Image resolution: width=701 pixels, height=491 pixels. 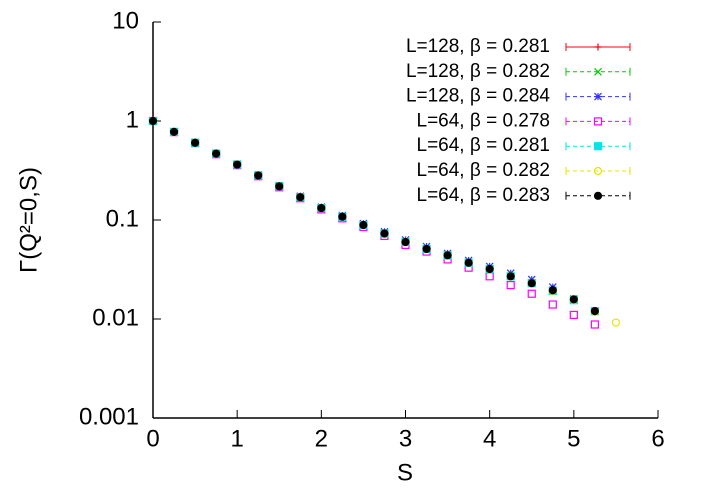 I want to click on x-tick-label: 6, so click(x=657, y=438).